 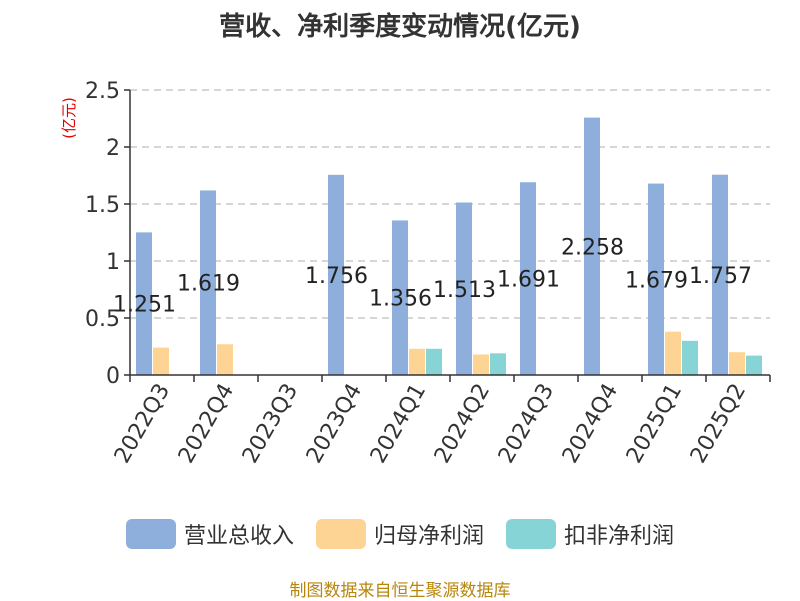 I want to click on data-label: 1.356, so click(x=400, y=299).